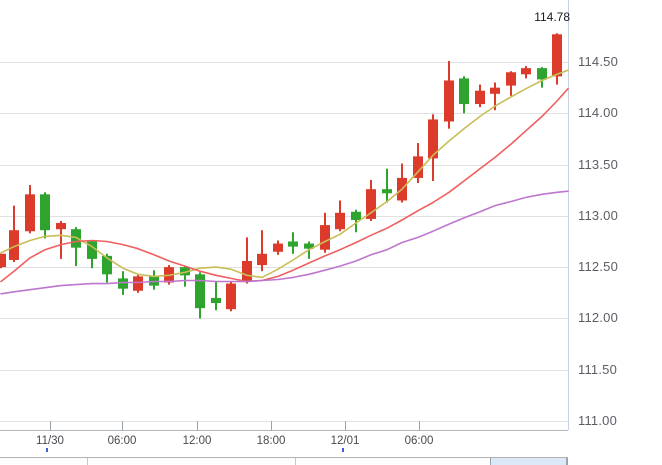  I want to click on y-axis-label: 112.00, so click(598, 318).